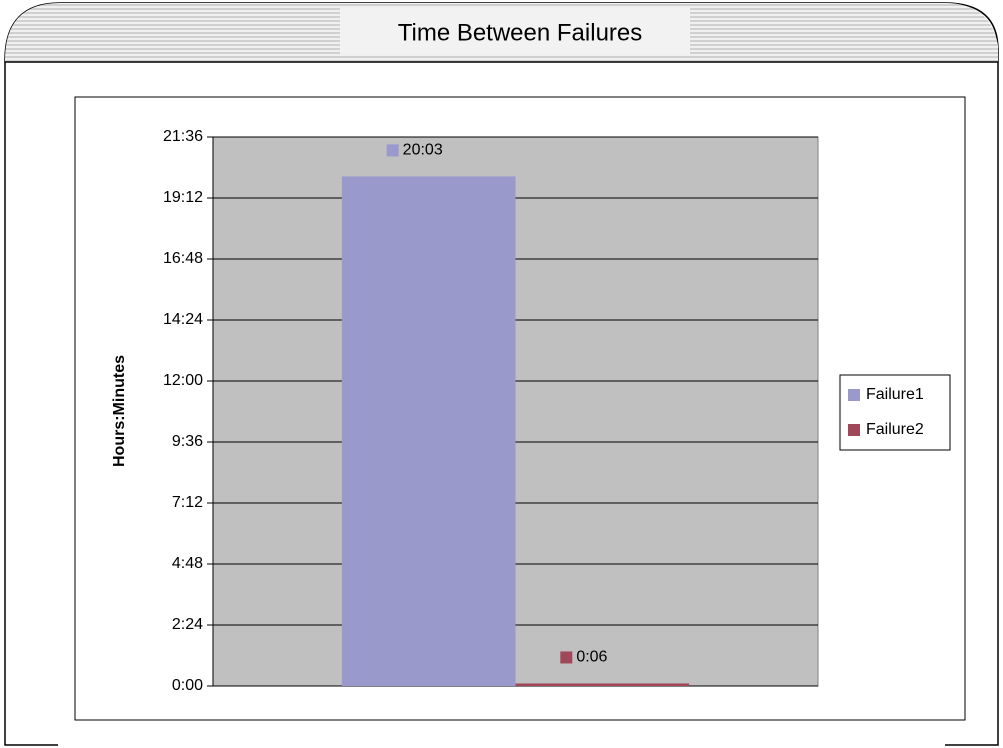 The image size is (1003, 748). Describe the element at coordinates (895, 394) in the screenshot. I see `legend-label: Failure1` at that location.